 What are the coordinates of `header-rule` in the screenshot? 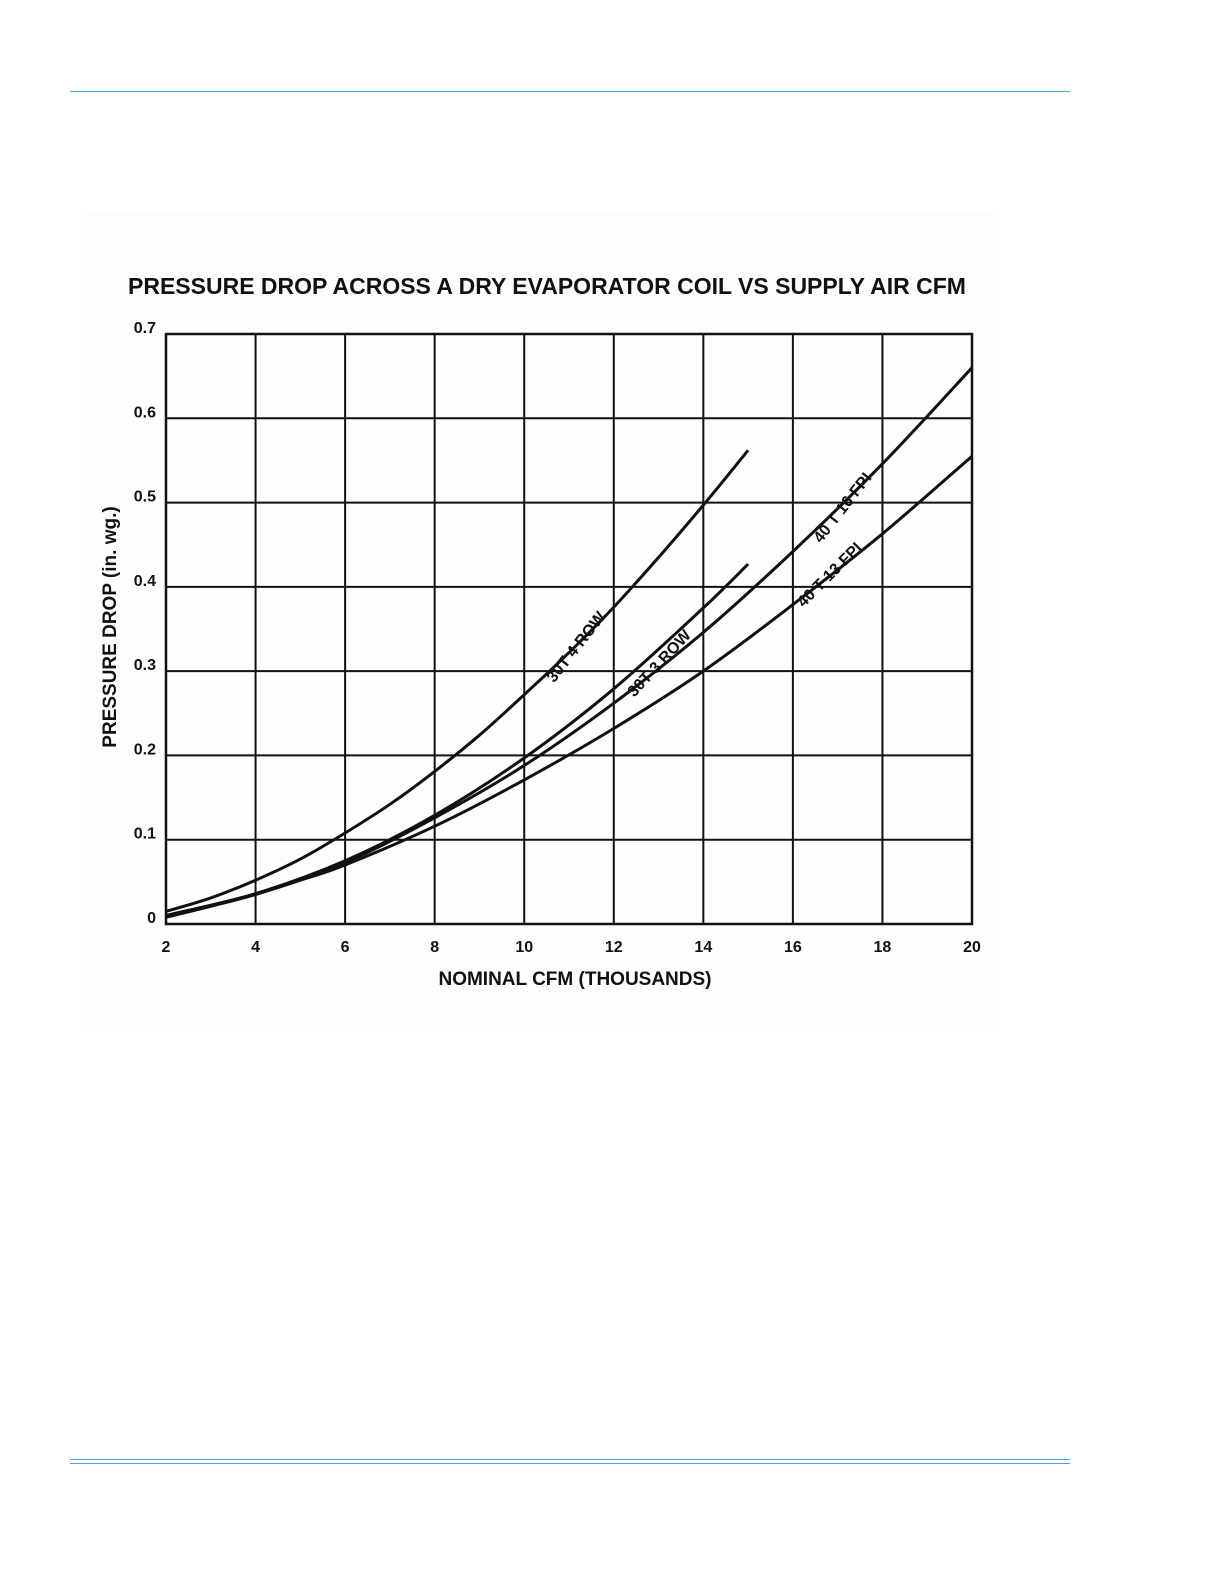 It's located at (570, 91).